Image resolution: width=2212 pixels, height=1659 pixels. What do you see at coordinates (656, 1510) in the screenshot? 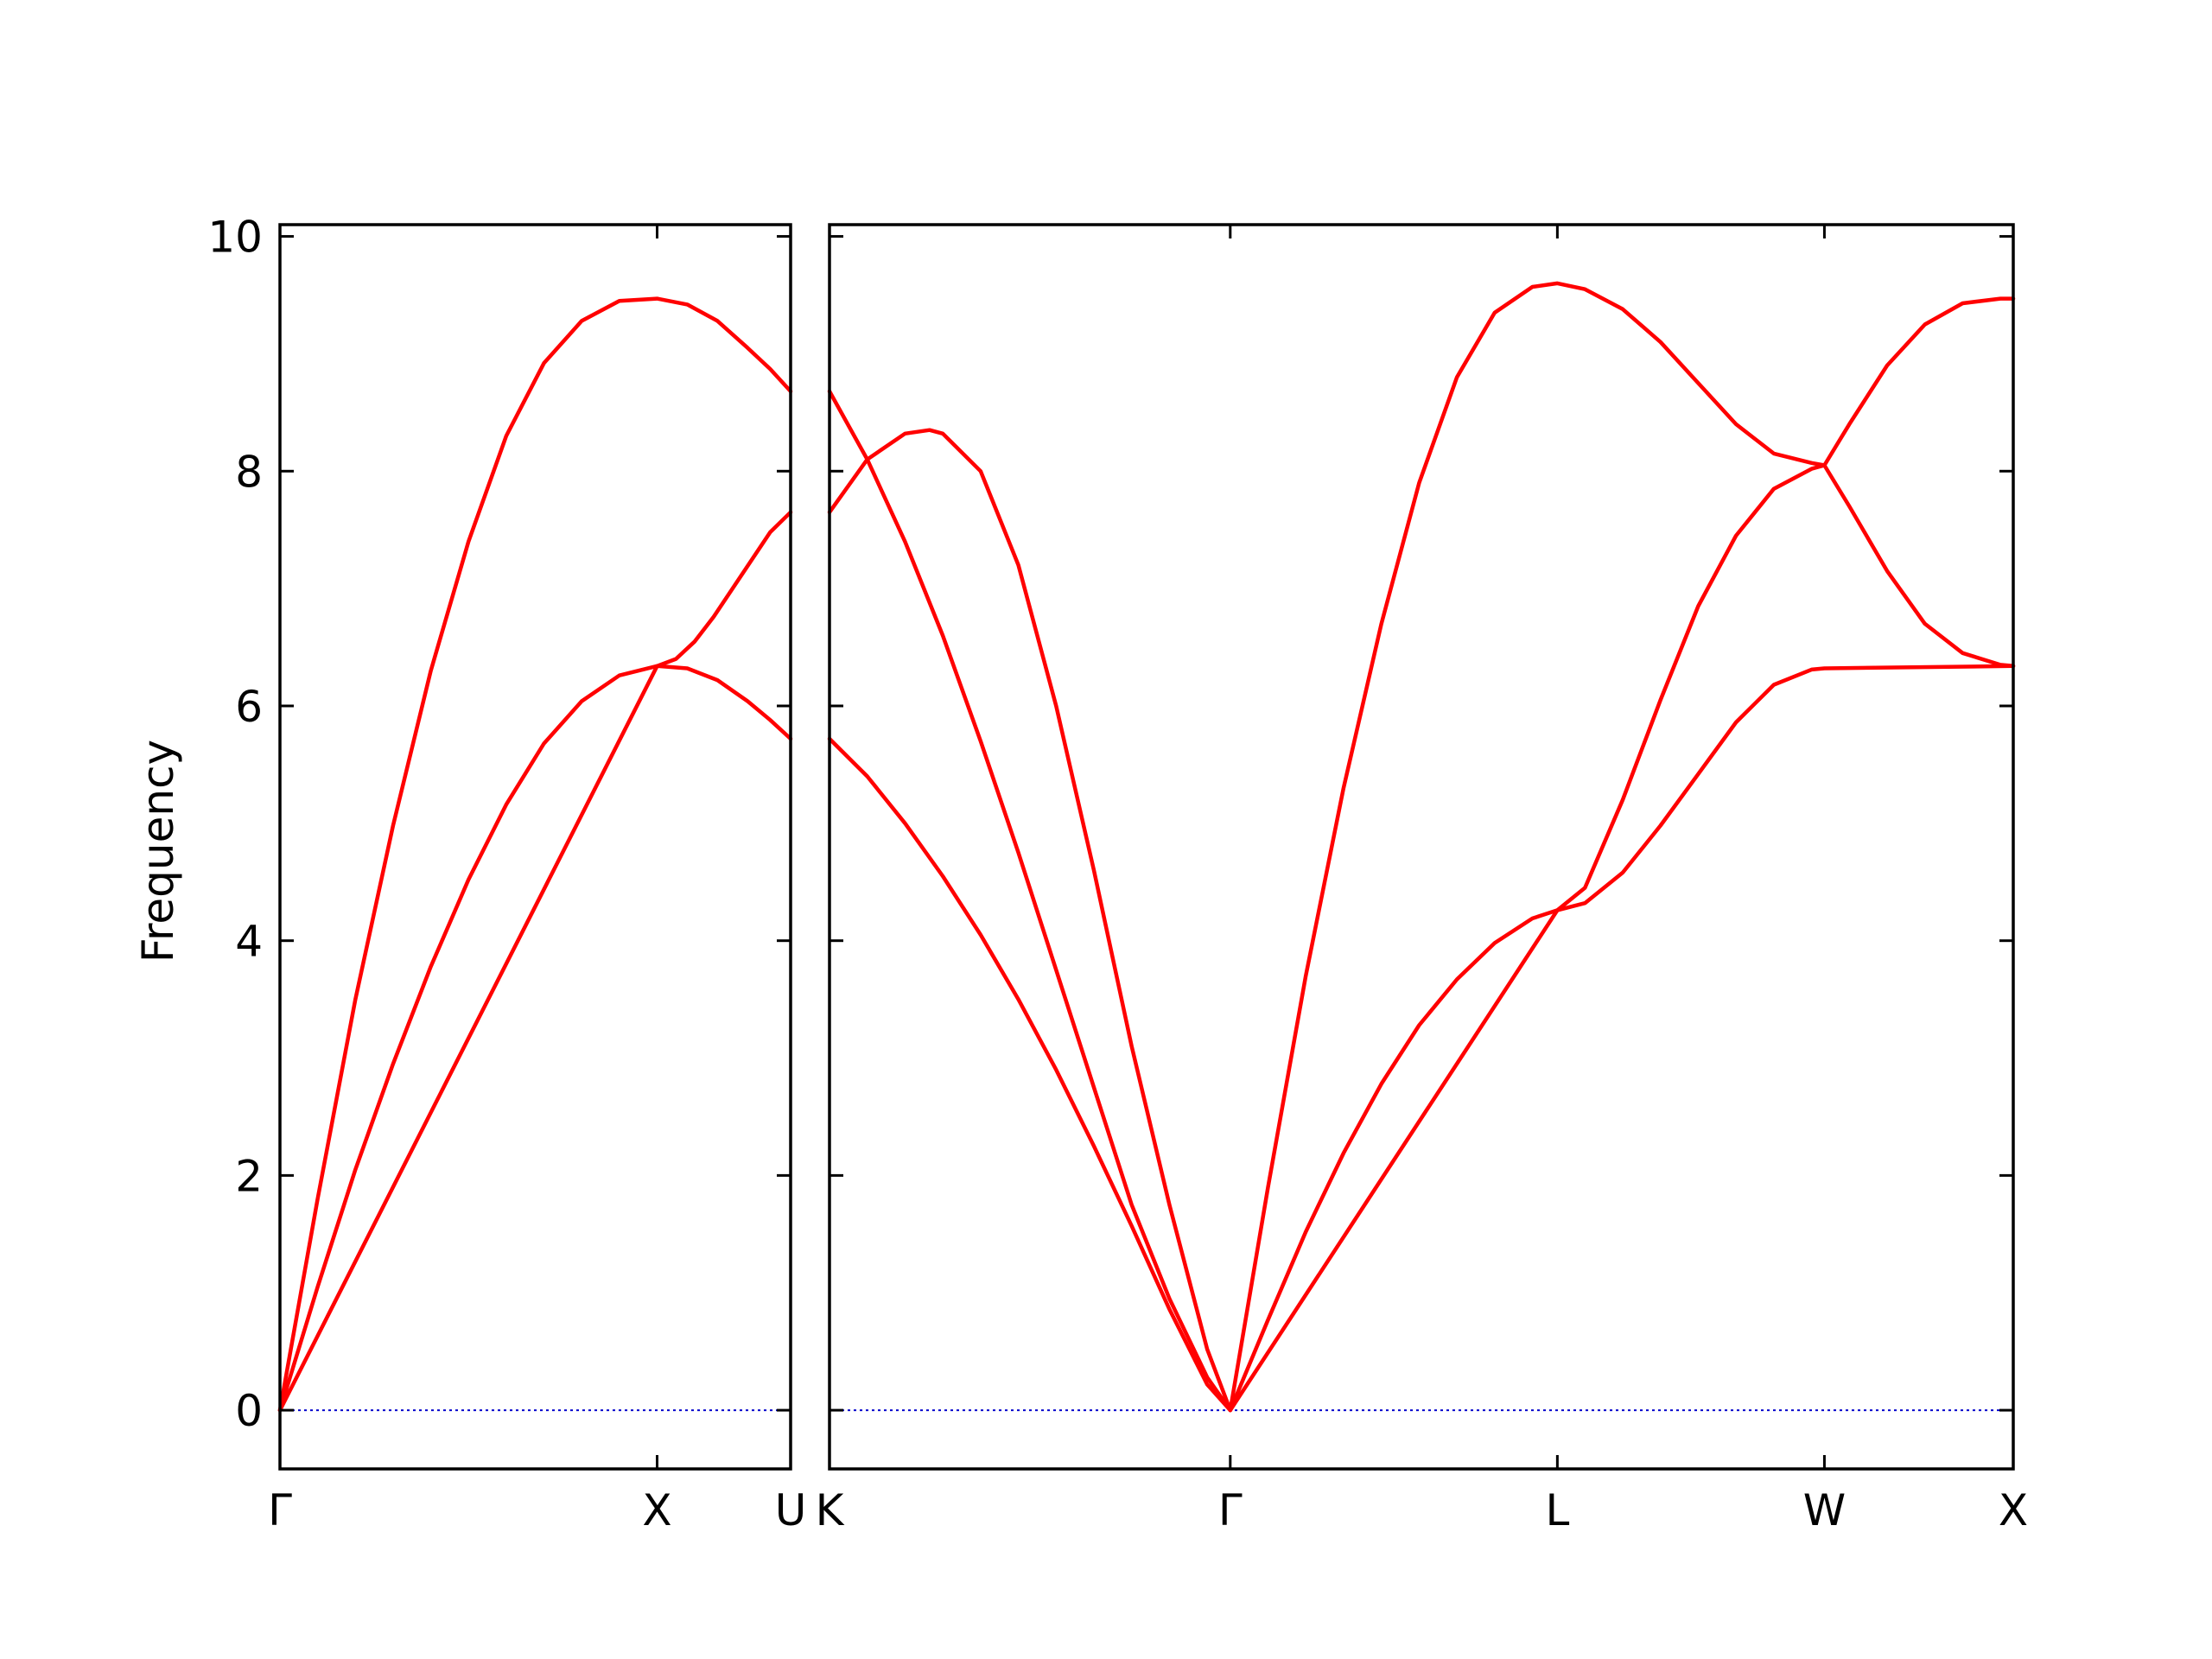
I see `x-tick-label-1-2: X` at bounding box center [656, 1510].